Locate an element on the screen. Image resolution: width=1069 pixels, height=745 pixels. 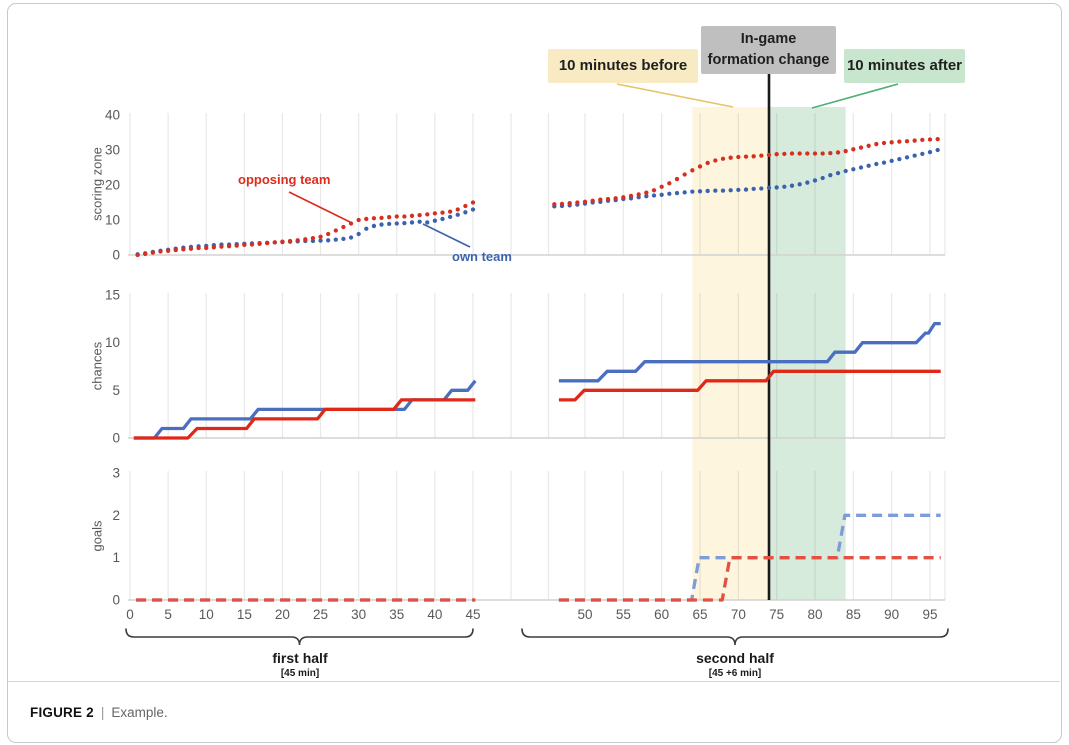
svg-text: 2 is located at coordinates (116, 515).